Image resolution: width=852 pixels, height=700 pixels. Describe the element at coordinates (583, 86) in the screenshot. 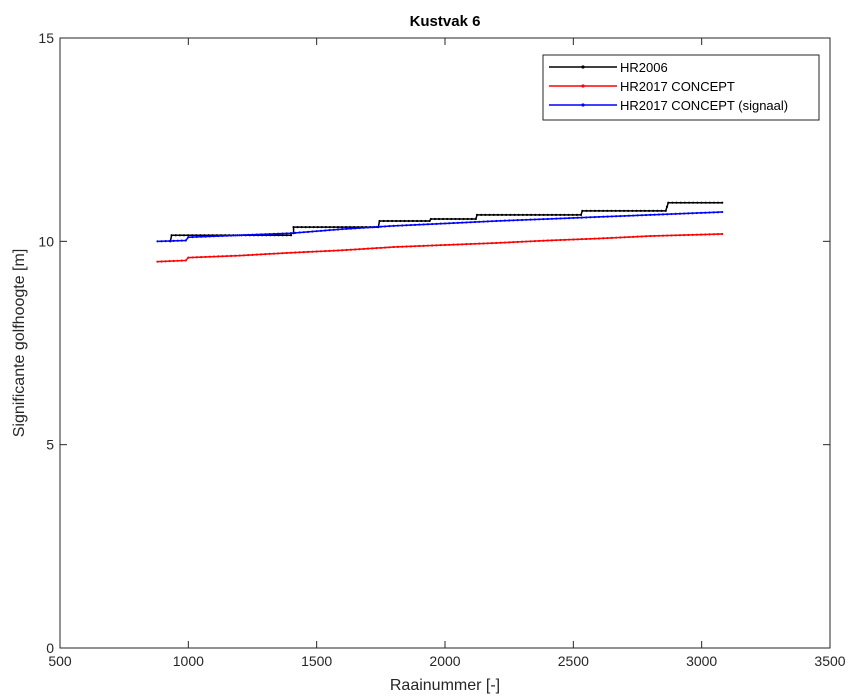

I see `legend-marker` at that location.